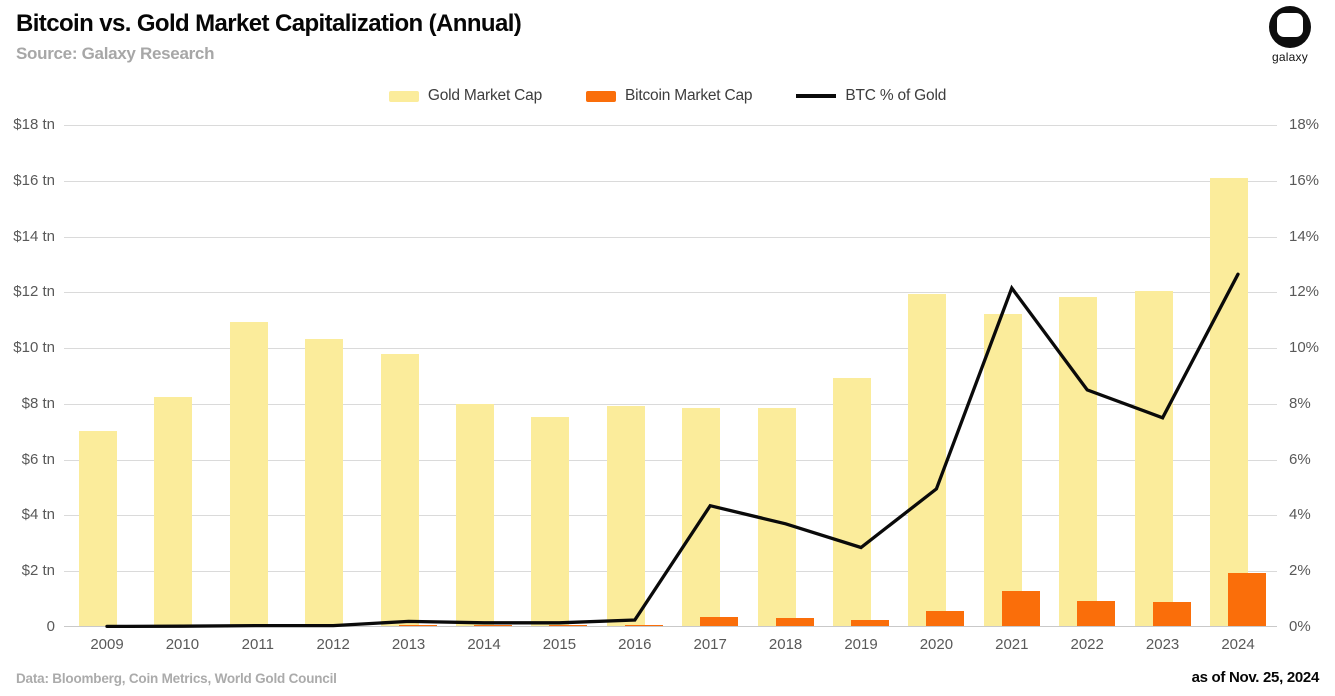 Image resolution: width=1335 pixels, height=696 pixels. Describe the element at coordinates (1304, 348) in the screenshot. I see `right-axis-tick: 10%` at that location.